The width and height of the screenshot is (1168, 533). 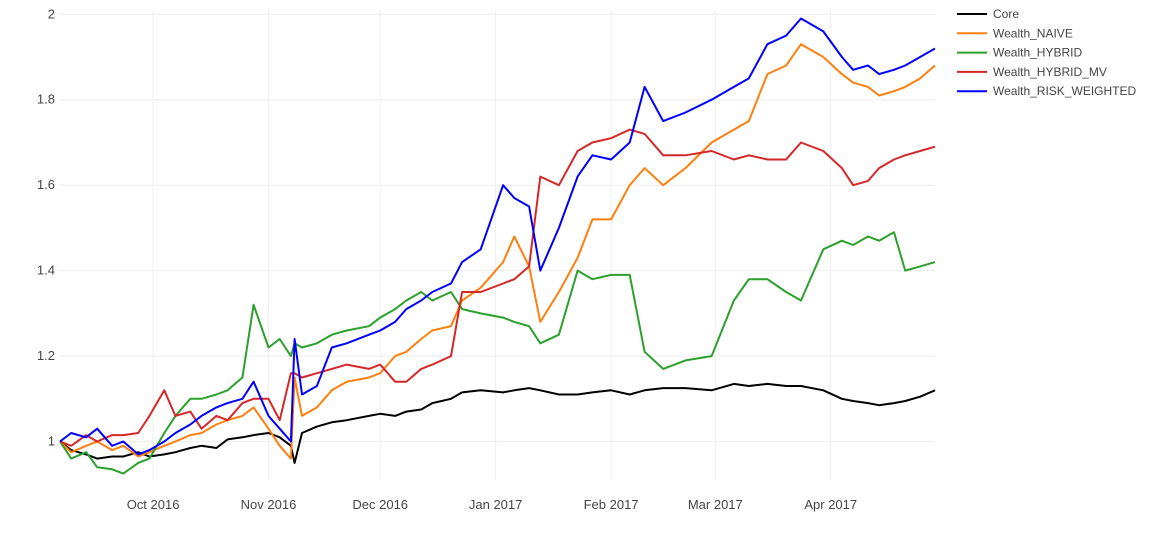 What do you see at coordinates (988, 14) in the screenshot?
I see `legend-item: Core` at bounding box center [988, 14].